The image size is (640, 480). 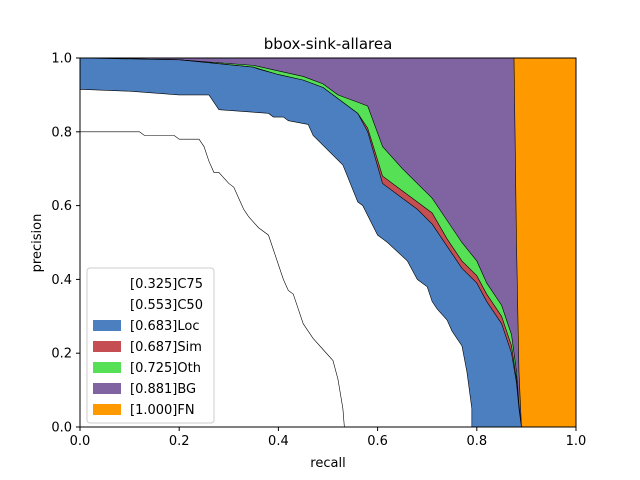 I want to click on legend-swatch-c75, so click(x=107, y=283).